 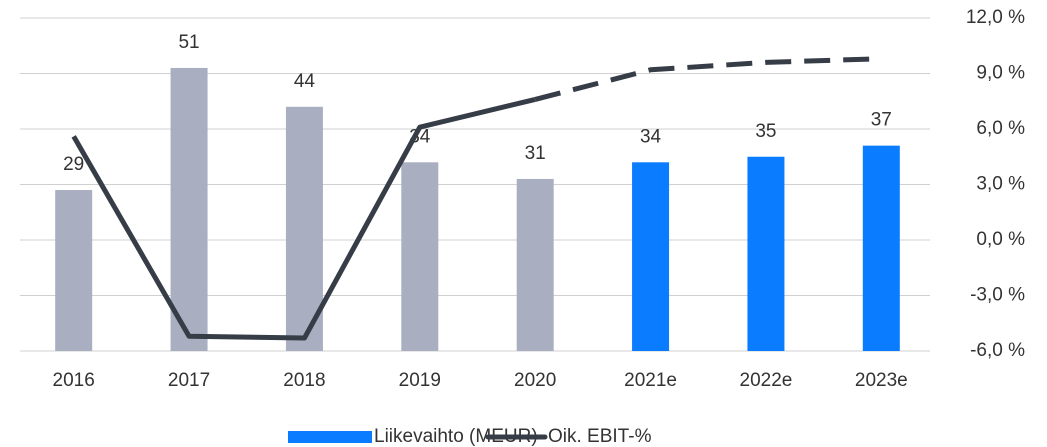 I want to click on y2-tick-label: 6,0 %, so click(x=1000, y=128).